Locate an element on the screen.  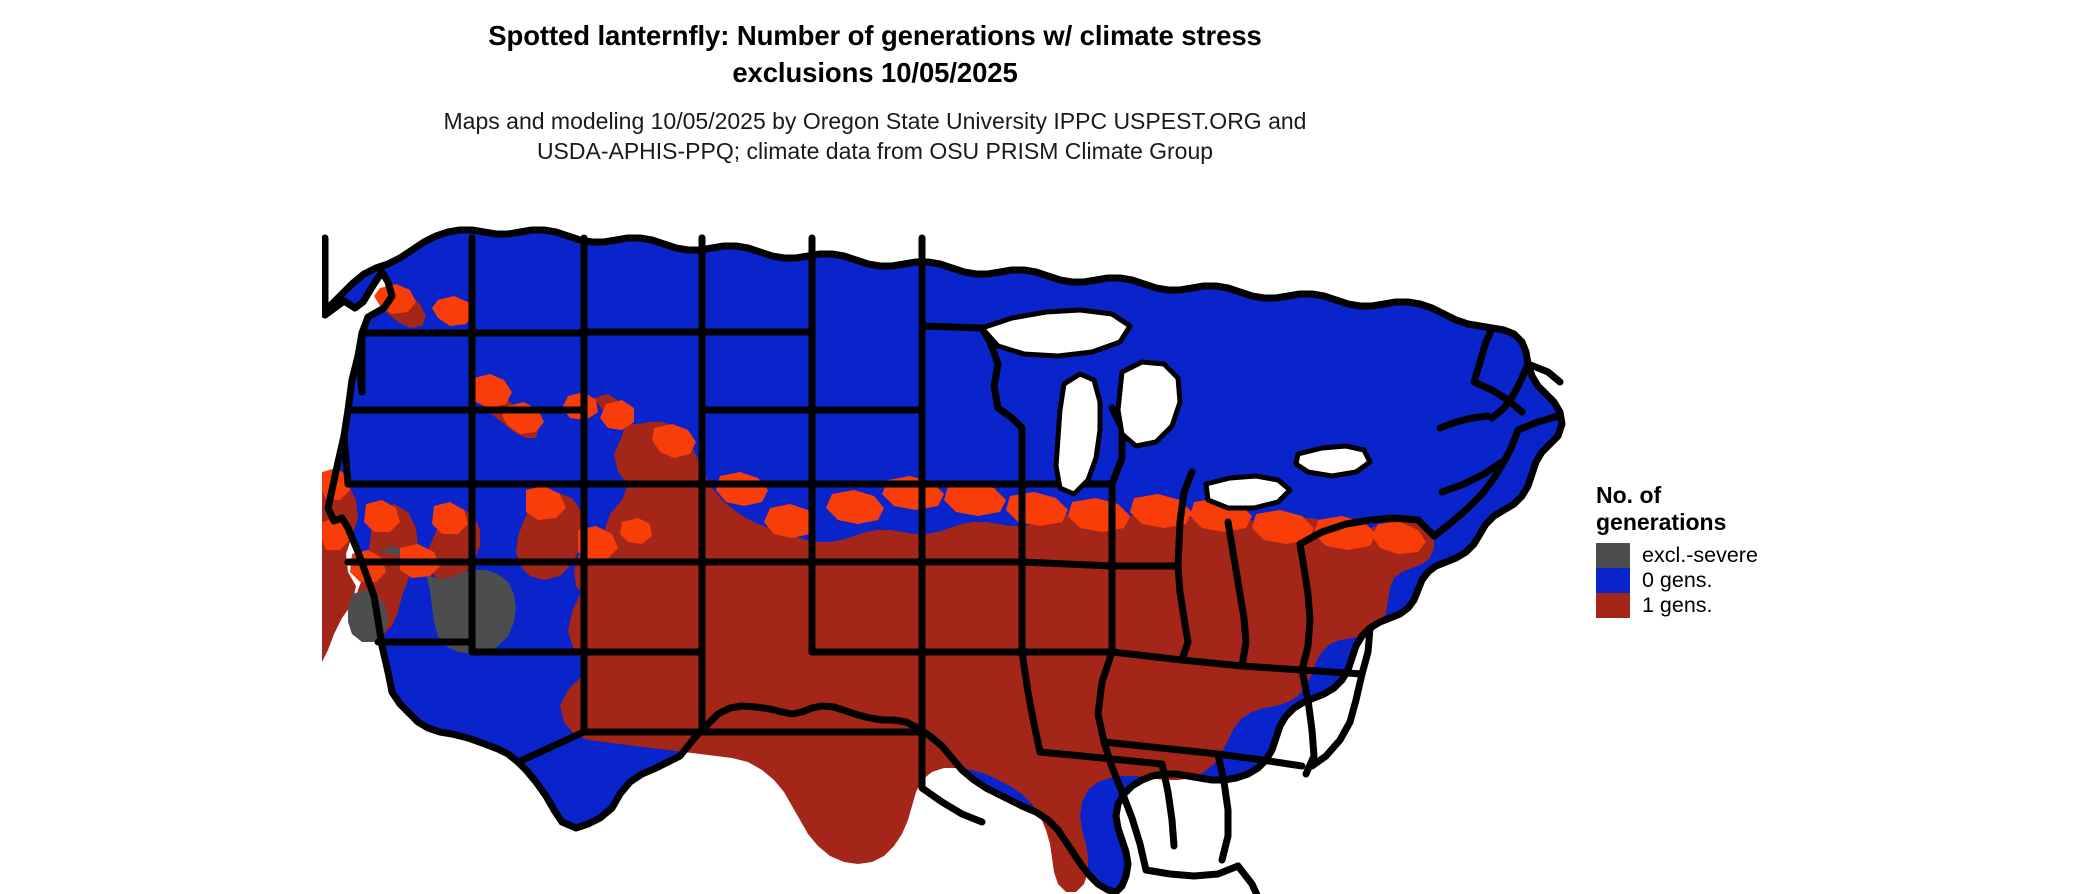
region-excluded-severe is located at coordinates (447, 600).